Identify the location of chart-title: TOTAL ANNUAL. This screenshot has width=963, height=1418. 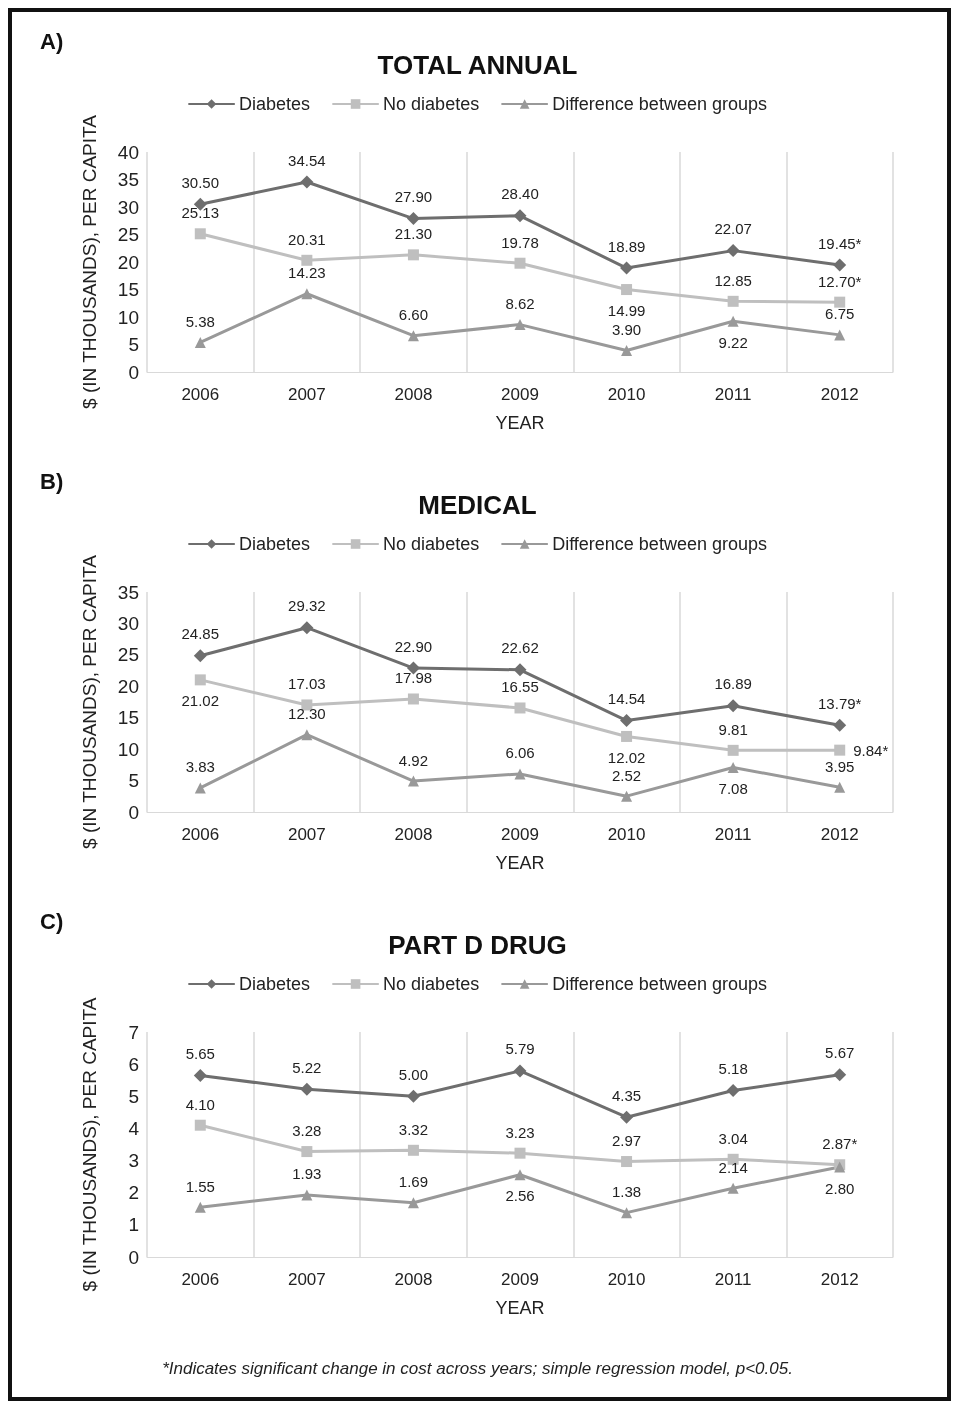
(477, 65).